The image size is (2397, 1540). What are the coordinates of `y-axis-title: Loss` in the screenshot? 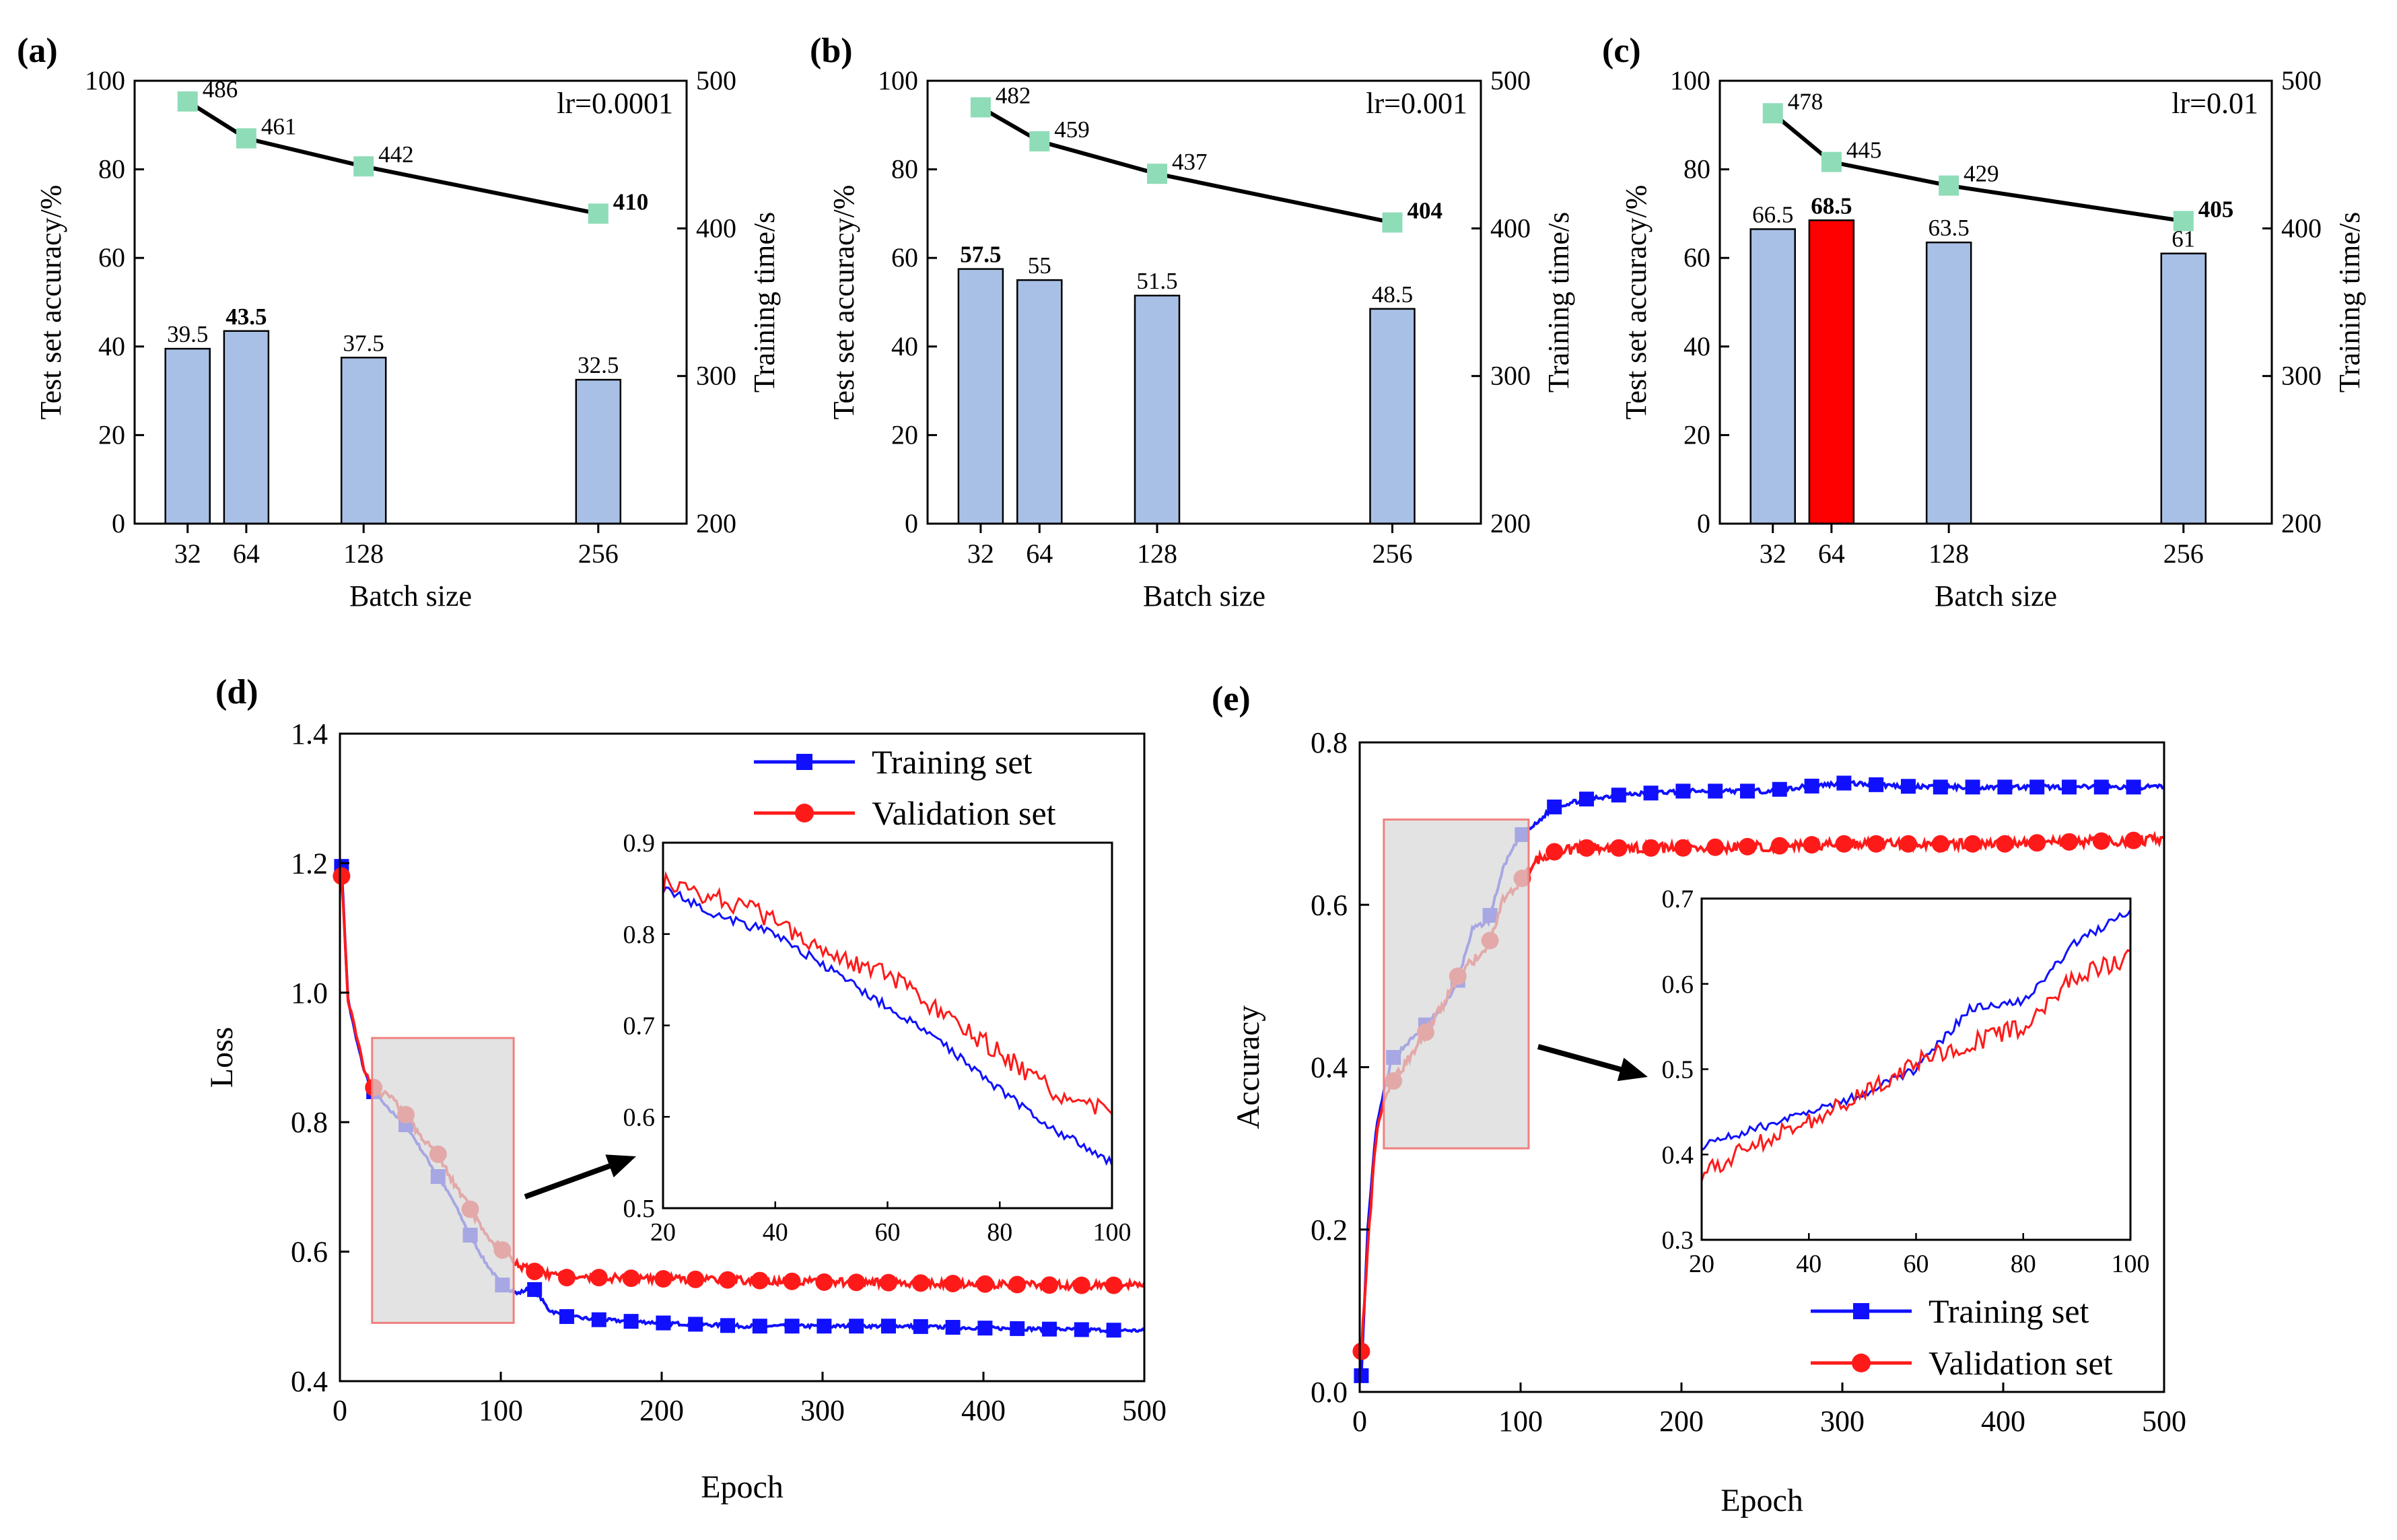 It's located at (222, 1057).